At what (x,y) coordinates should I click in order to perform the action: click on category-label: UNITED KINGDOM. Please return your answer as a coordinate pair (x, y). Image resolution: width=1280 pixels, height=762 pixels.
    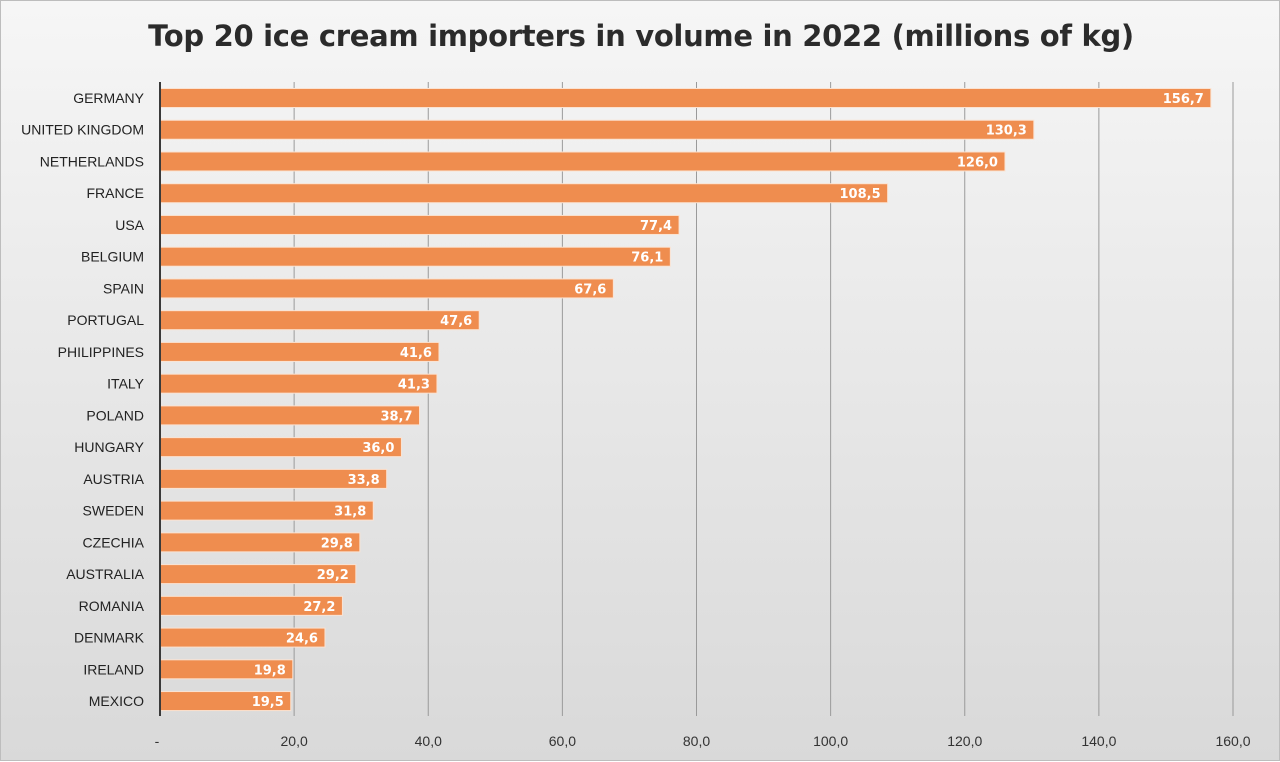
    Looking at the image, I should click on (82, 130).